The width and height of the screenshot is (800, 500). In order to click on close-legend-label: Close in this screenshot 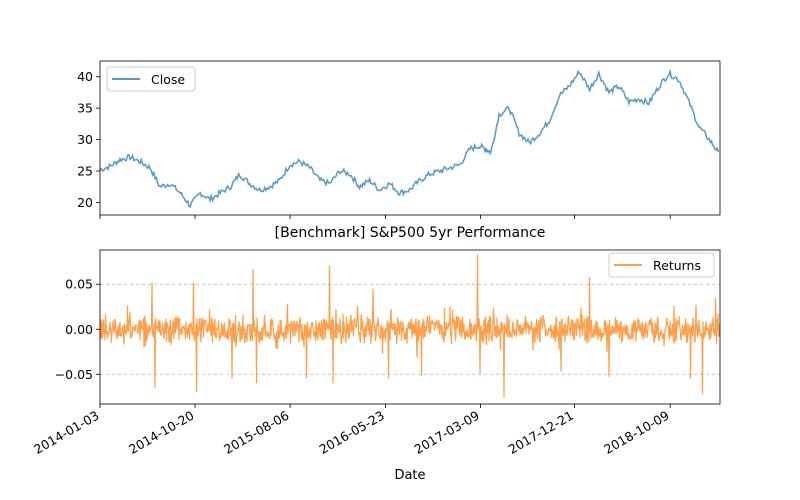, I will do `click(168, 79)`.